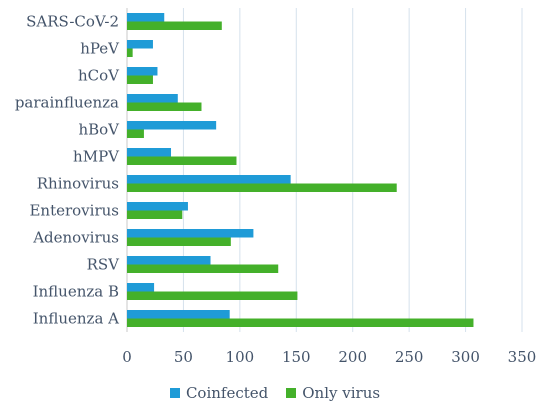 Image resolution: width=550 pixels, height=411 pixels. What do you see at coordinates (275, 393) in the screenshot?
I see `legend: Coinfected Only virus` at bounding box center [275, 393].